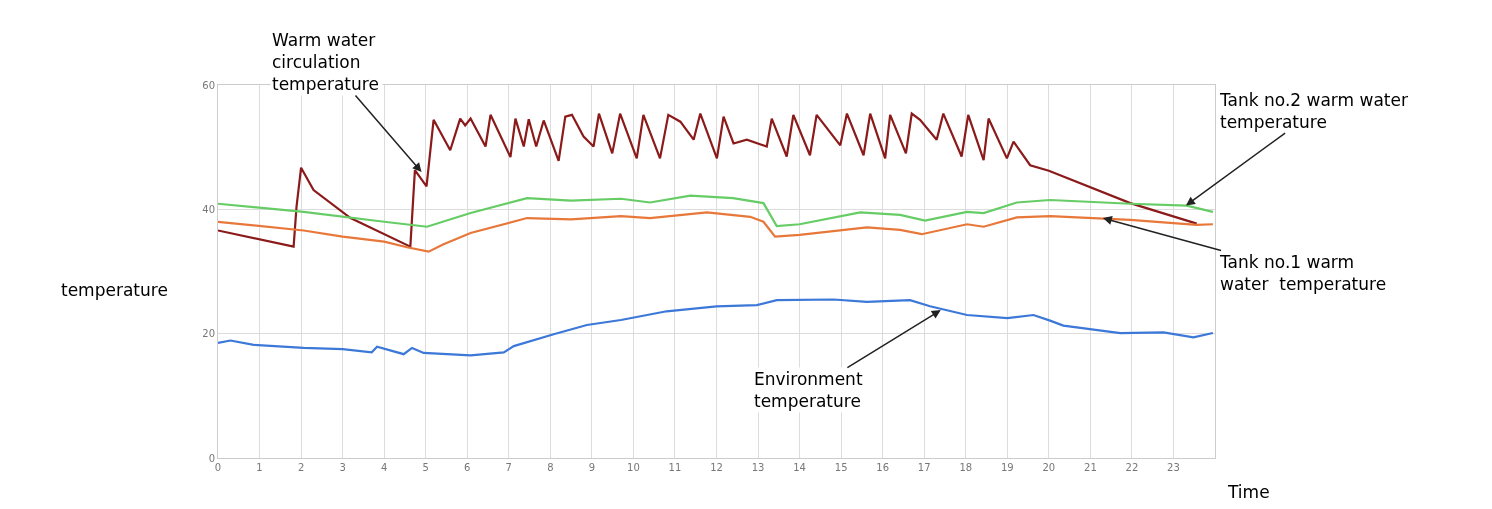 The image size is (1492, 509). Describe the element at coordinates (924, 467) in the screenshot. I see `x-tick-label: 17` at that location.